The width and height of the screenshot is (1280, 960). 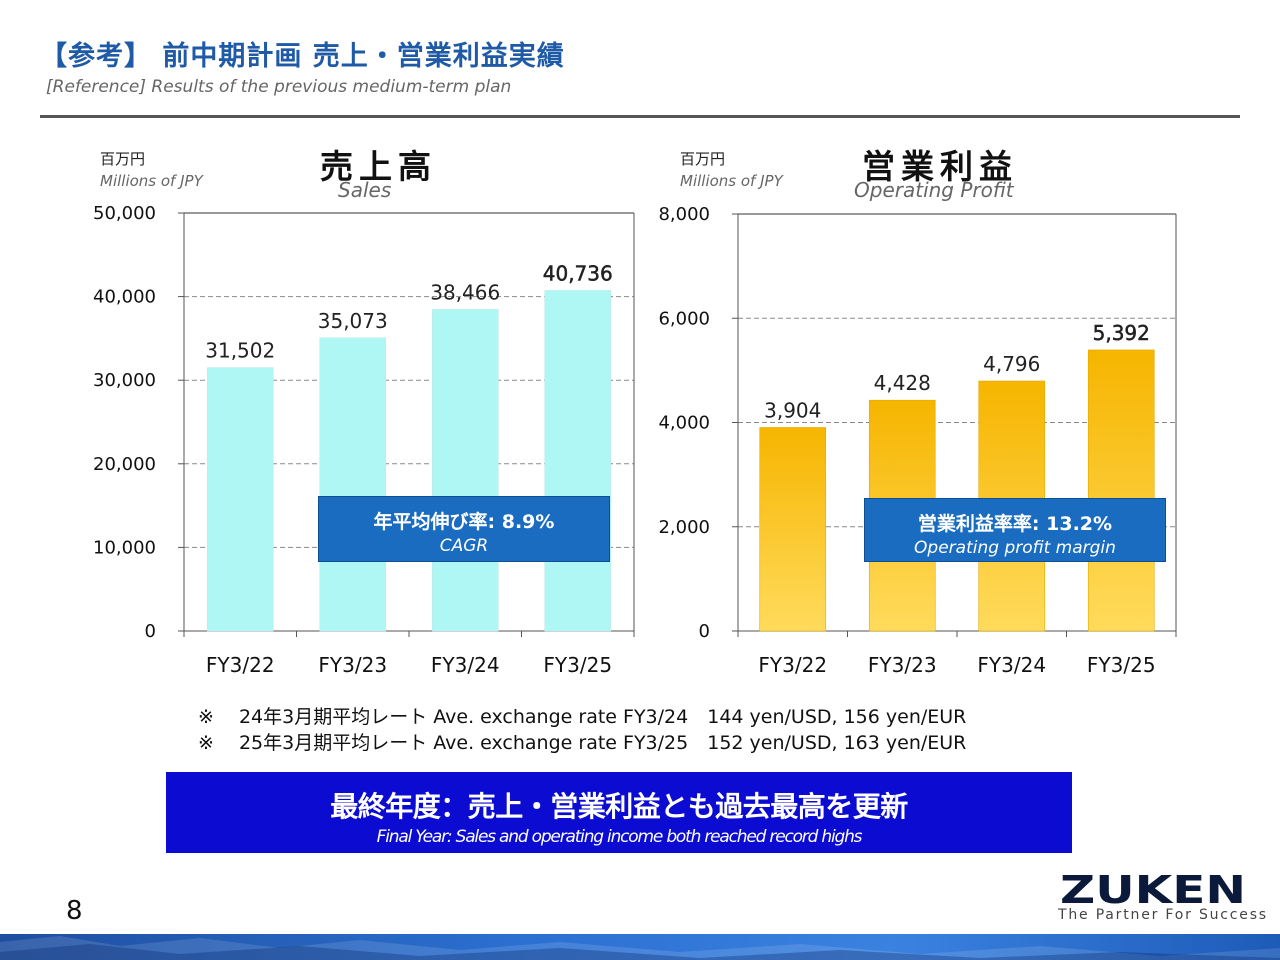 What do you see at coordinates (640, 116) in the screenshot?
I see `title-divider` at bounding box center [640, 116].